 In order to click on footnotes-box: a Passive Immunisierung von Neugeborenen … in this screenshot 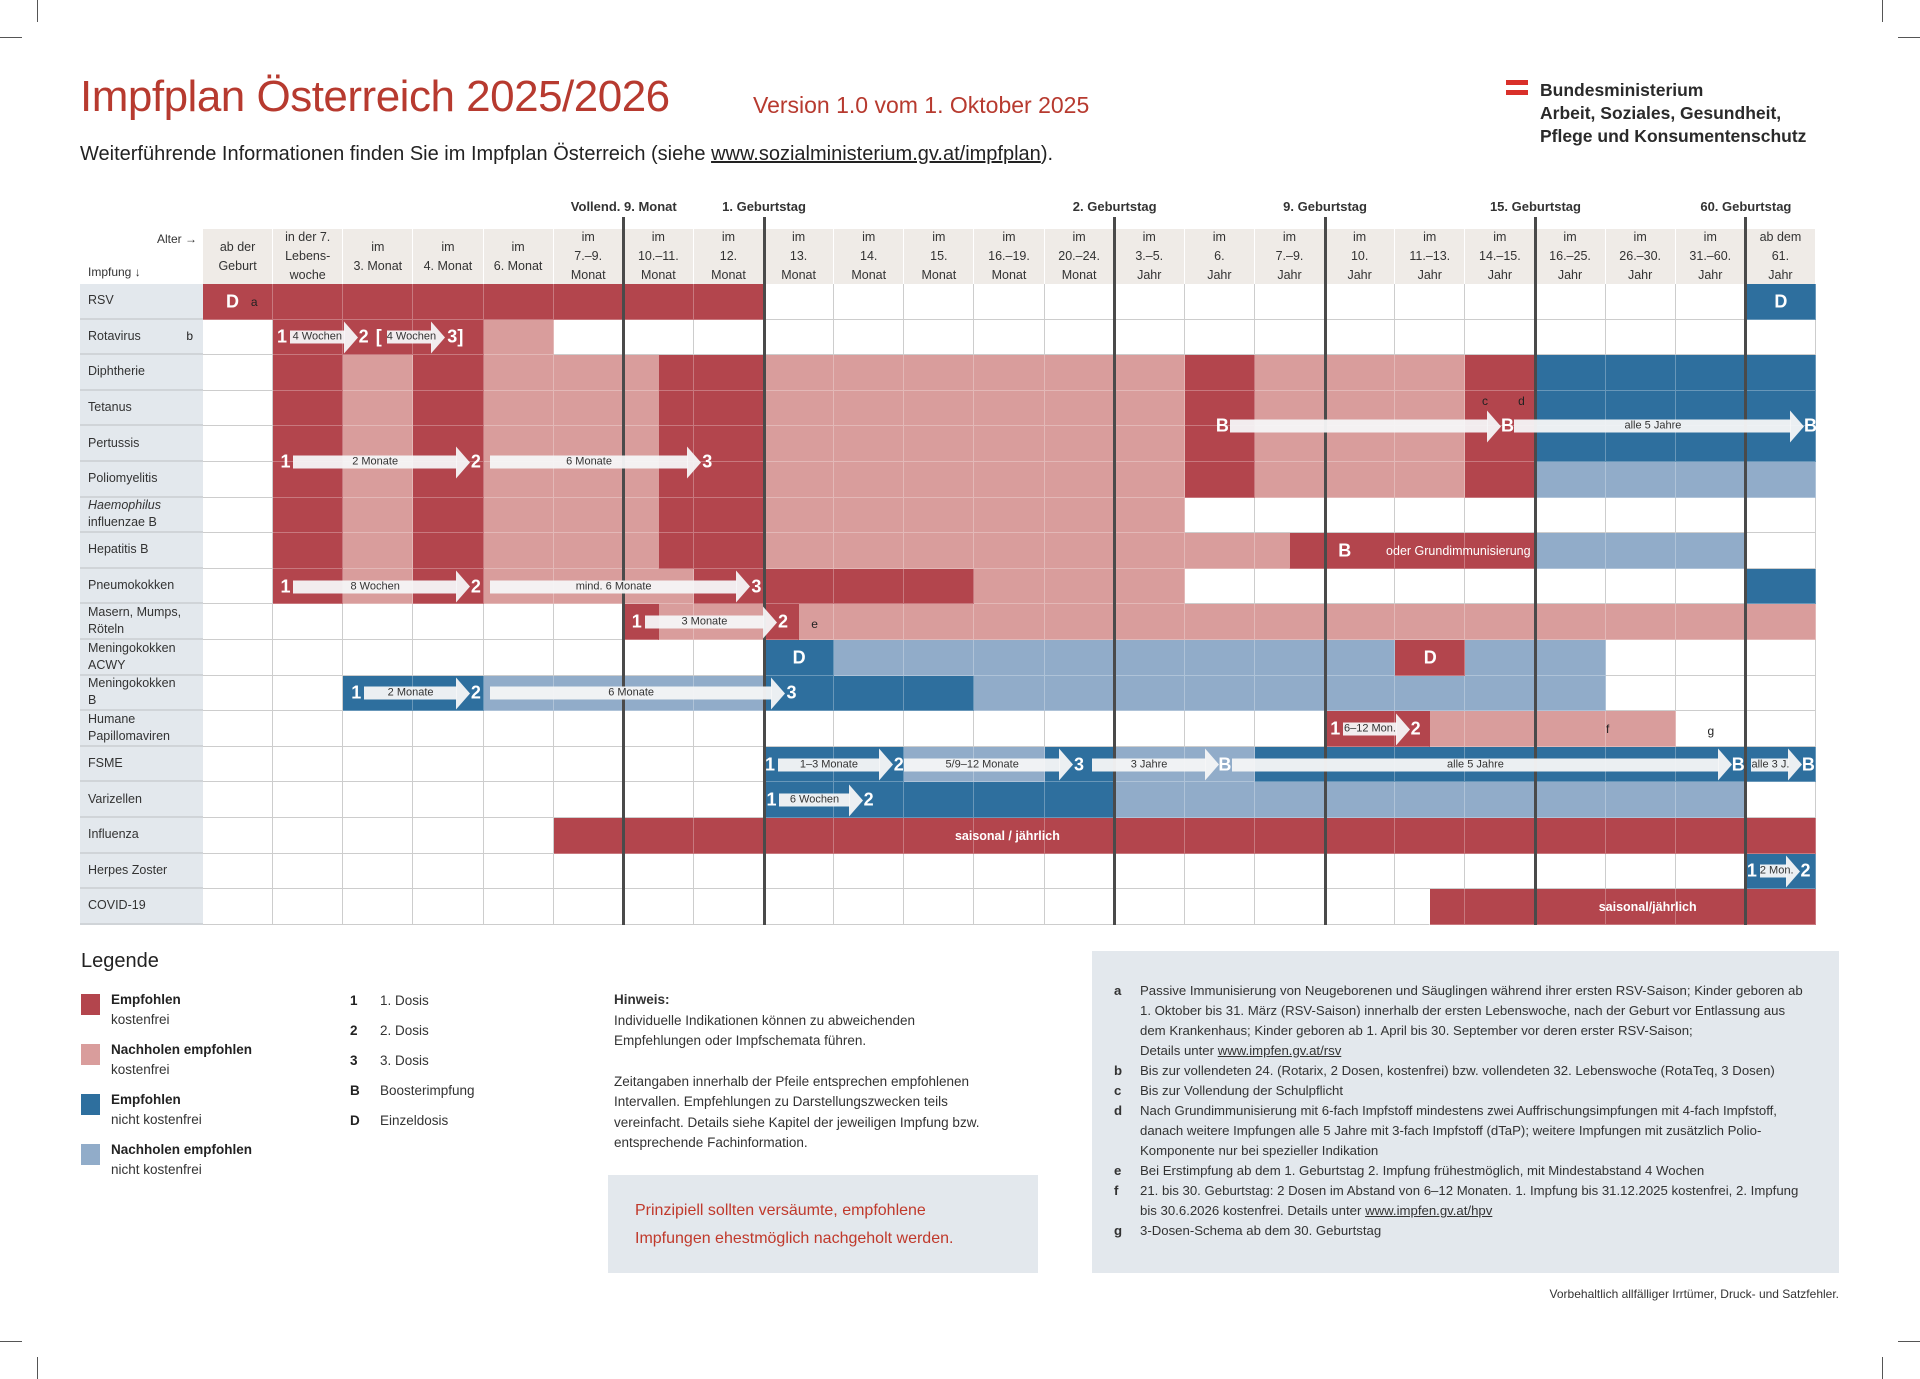, I will do `click(1465, 1112)`.